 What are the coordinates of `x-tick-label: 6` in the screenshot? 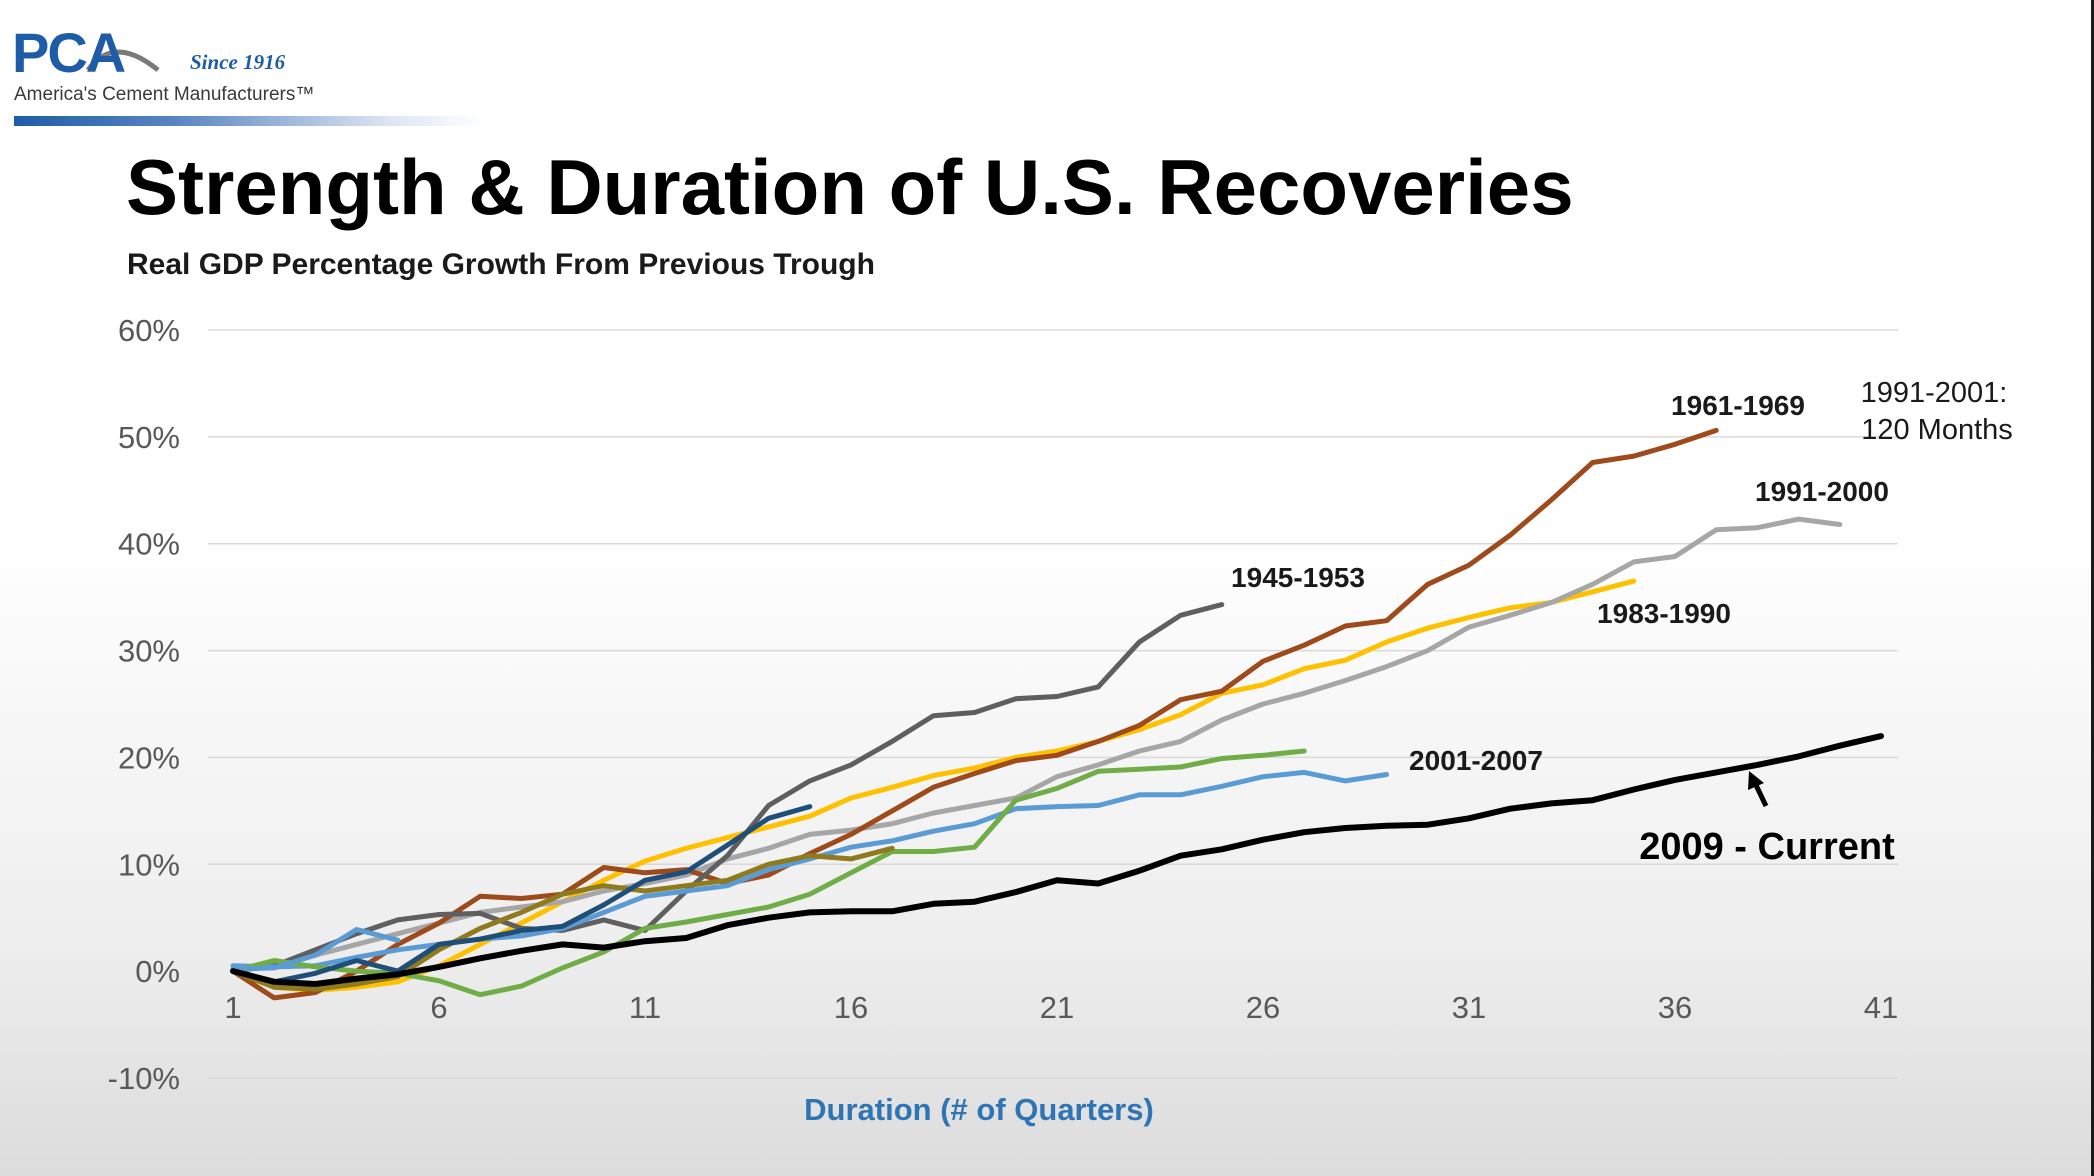 It's located at (438, 1007).